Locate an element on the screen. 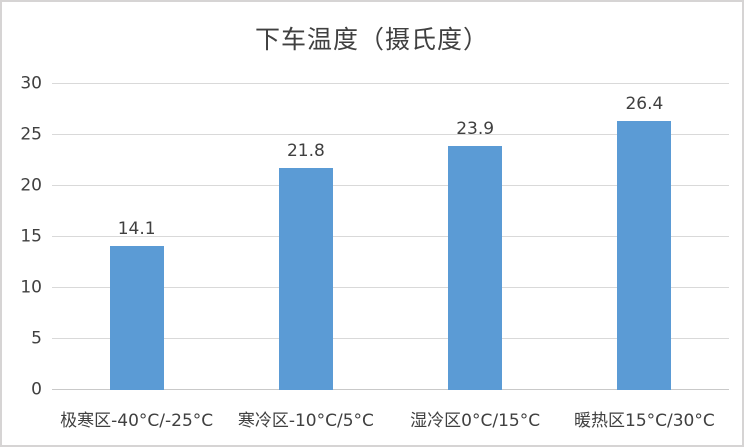 Image resolution: width=744 pixels, height=447 pixels. bar-极寒区-40°C/-25°C is located at coordinates (136, 318).